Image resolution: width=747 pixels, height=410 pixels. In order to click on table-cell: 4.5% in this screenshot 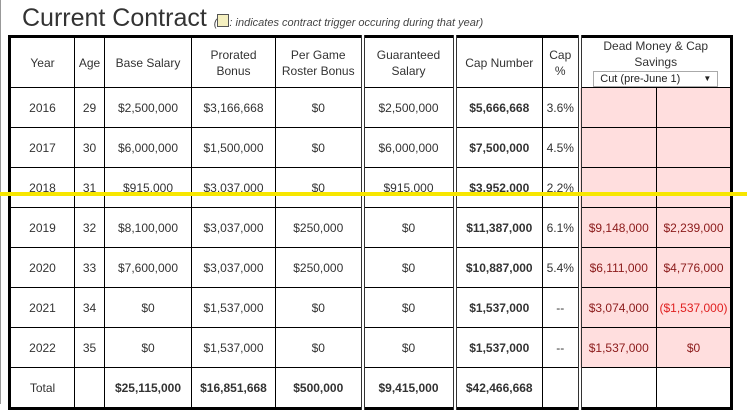, I will do `click(562, 148)`.